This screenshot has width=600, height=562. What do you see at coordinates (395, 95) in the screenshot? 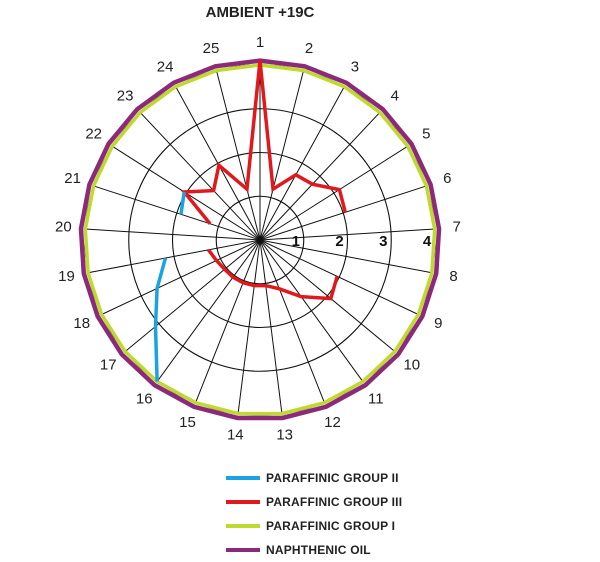
I see `category-label-4: 4` at bounding box center [395, 95].